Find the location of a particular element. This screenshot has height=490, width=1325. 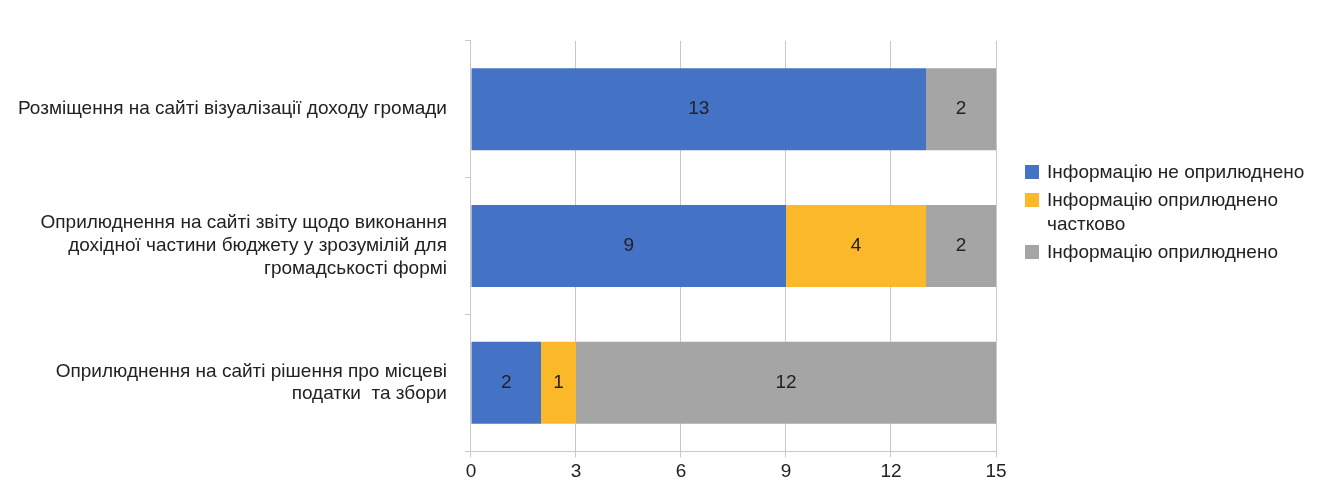

x-tick-label: 15 is located at coordinates (996, 470).